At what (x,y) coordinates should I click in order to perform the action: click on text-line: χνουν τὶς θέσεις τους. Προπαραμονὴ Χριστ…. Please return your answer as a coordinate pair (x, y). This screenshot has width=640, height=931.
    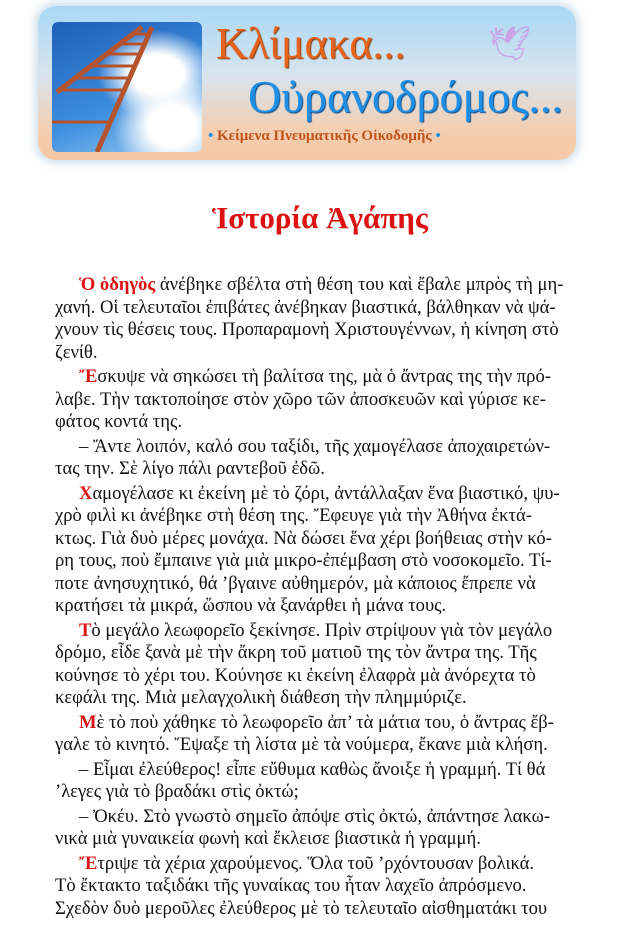
    Looking at the image, I should click on (319, 330).